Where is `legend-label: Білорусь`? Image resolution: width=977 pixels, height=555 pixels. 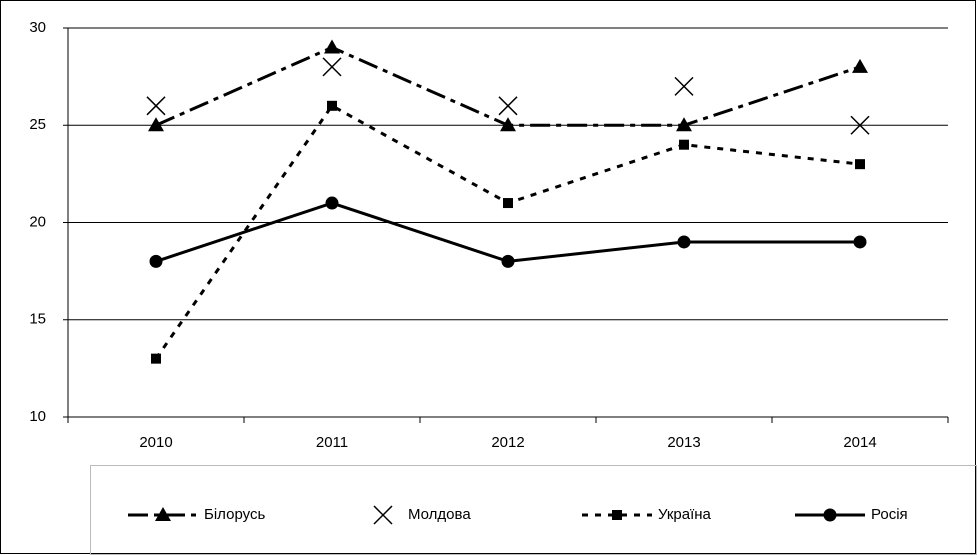
legend-label: Білорусь is located at coordinates (234, 514).